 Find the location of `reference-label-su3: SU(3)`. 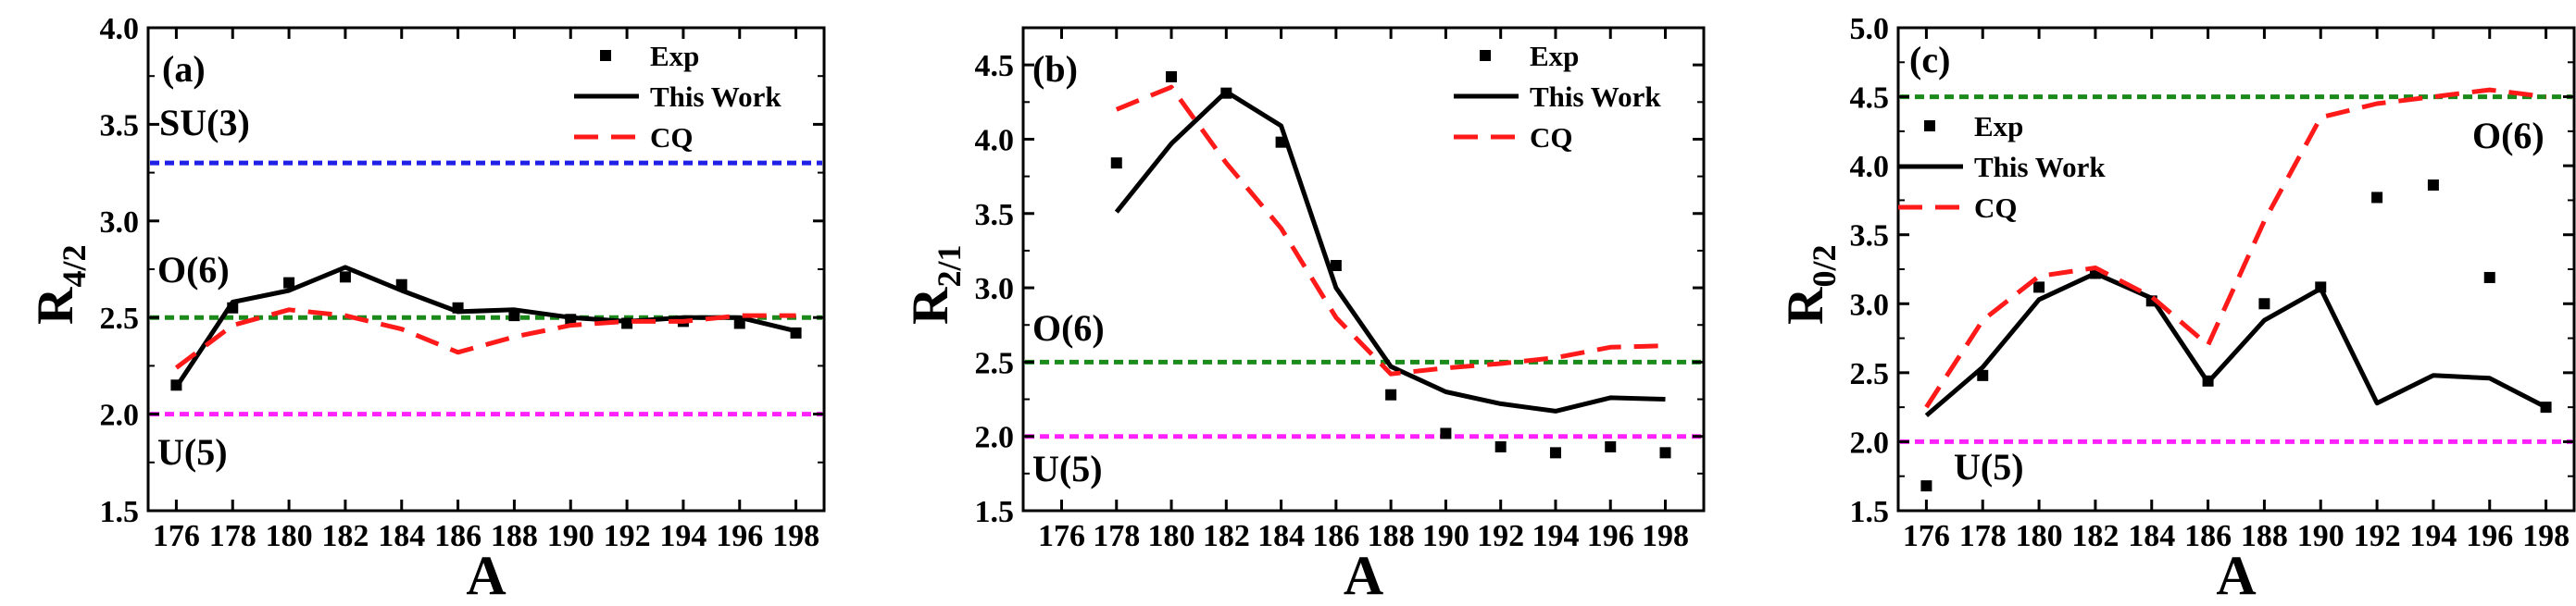

reference-label-su3: SU(3) is located at coordinates (204, 122).